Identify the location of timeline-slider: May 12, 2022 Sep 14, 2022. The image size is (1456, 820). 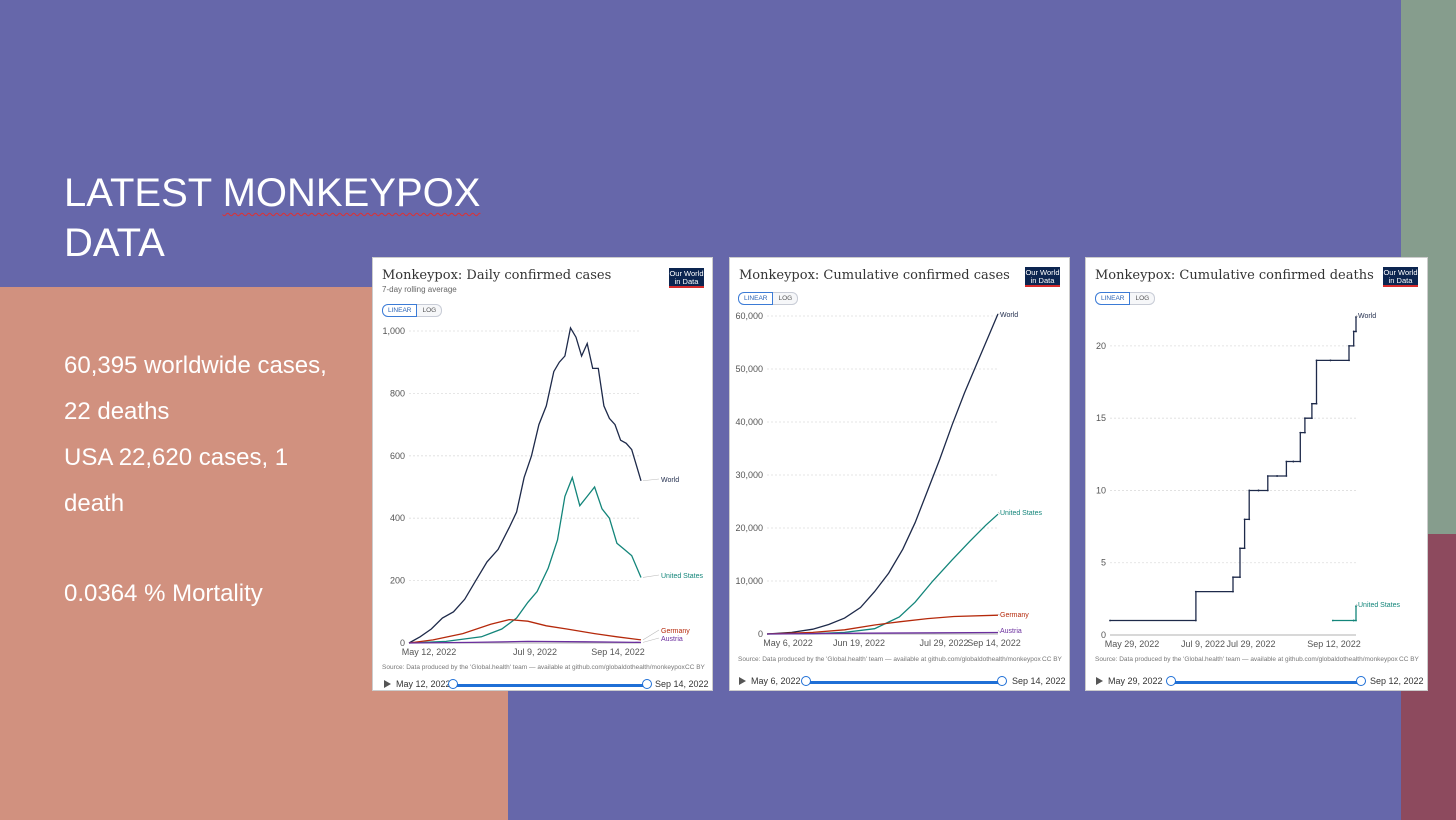
(546, 686).